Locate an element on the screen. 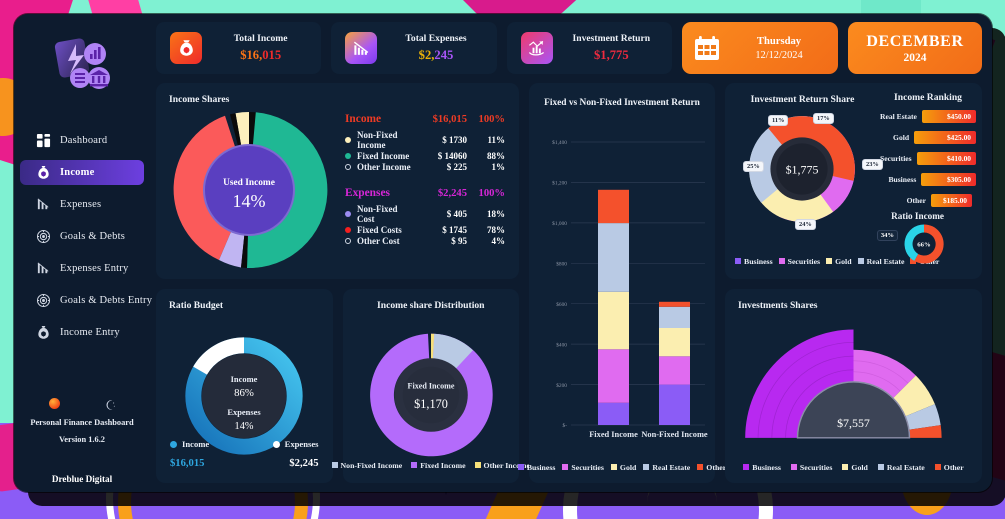  stat-card-investment-return: Investment Return $1,775 is located at coordinates (589, 48).